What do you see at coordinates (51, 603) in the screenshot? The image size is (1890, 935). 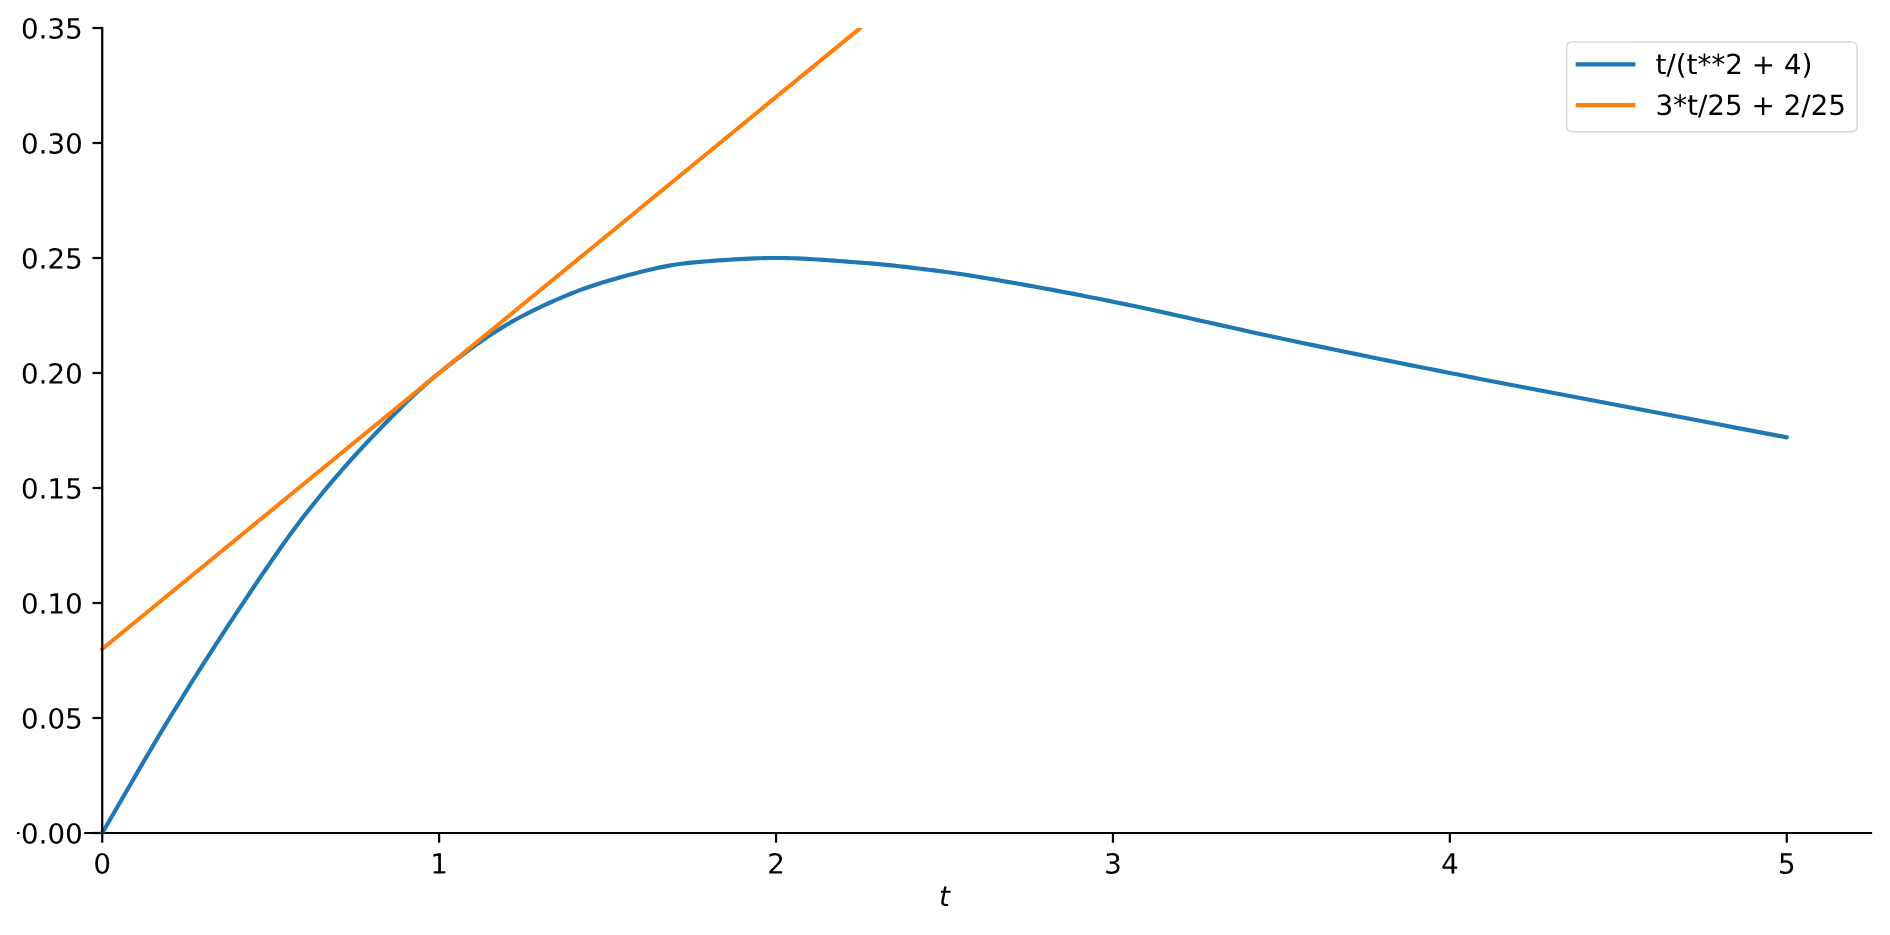 I see `y-tick-label: 0.10` at bounding box center [51, 603].